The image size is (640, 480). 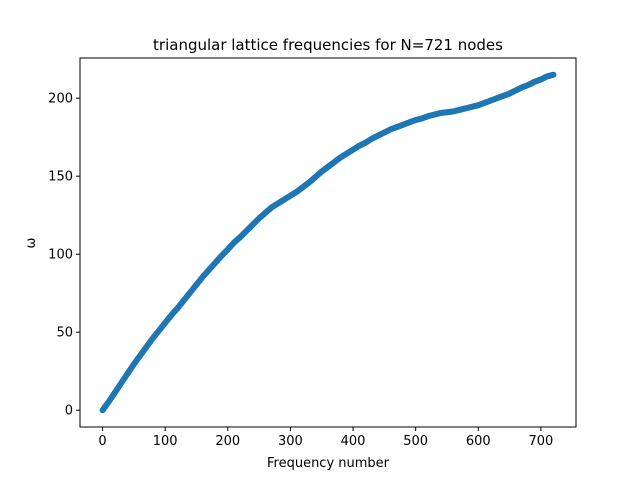 I want to click on x-tick-label: 200, so click(x=227, y=441).